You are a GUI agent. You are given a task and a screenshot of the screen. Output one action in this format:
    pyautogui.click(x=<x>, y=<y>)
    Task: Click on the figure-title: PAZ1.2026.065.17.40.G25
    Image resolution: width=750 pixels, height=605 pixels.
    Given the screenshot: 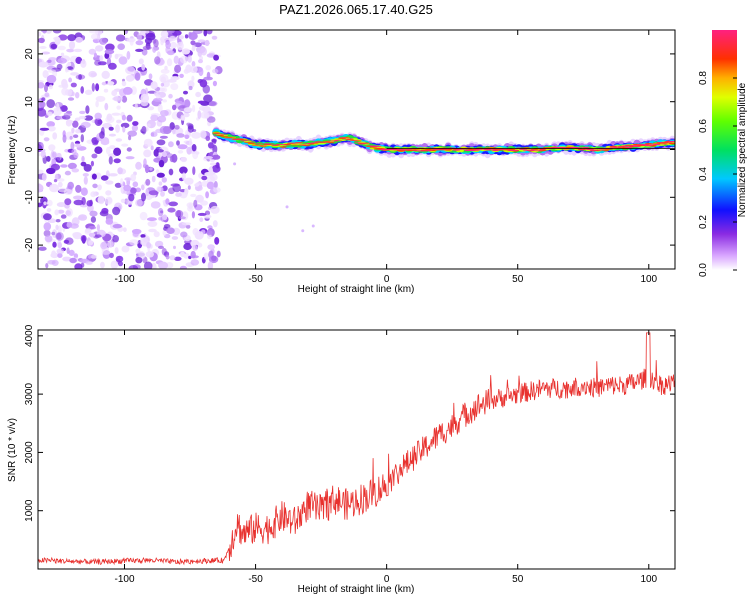 What is the action you would take?
    pyautogui.click(x=356, y=9)
    